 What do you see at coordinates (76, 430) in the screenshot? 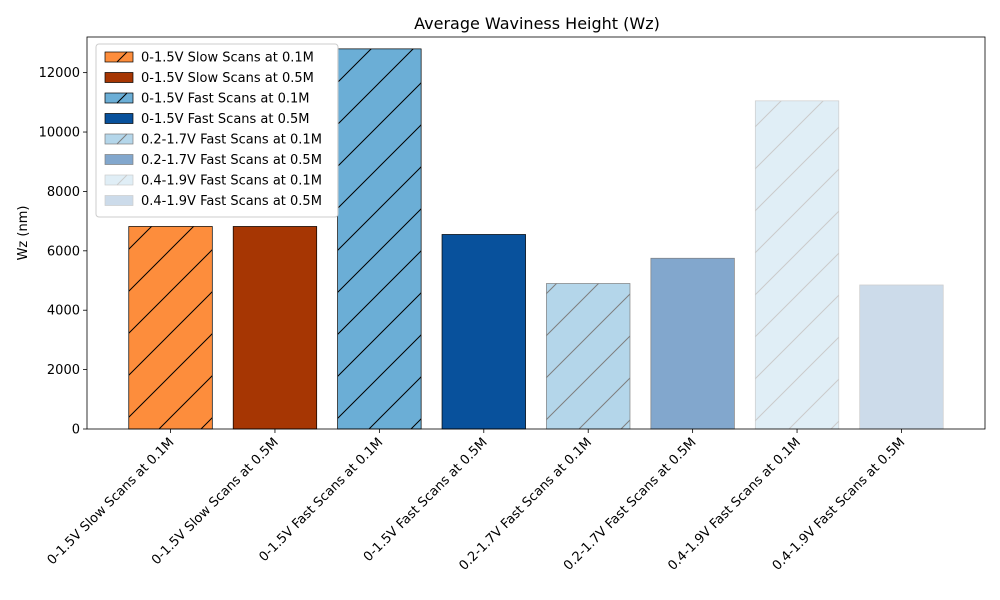
I see `y-tick-label: 0` at bounding box center [76, 430].